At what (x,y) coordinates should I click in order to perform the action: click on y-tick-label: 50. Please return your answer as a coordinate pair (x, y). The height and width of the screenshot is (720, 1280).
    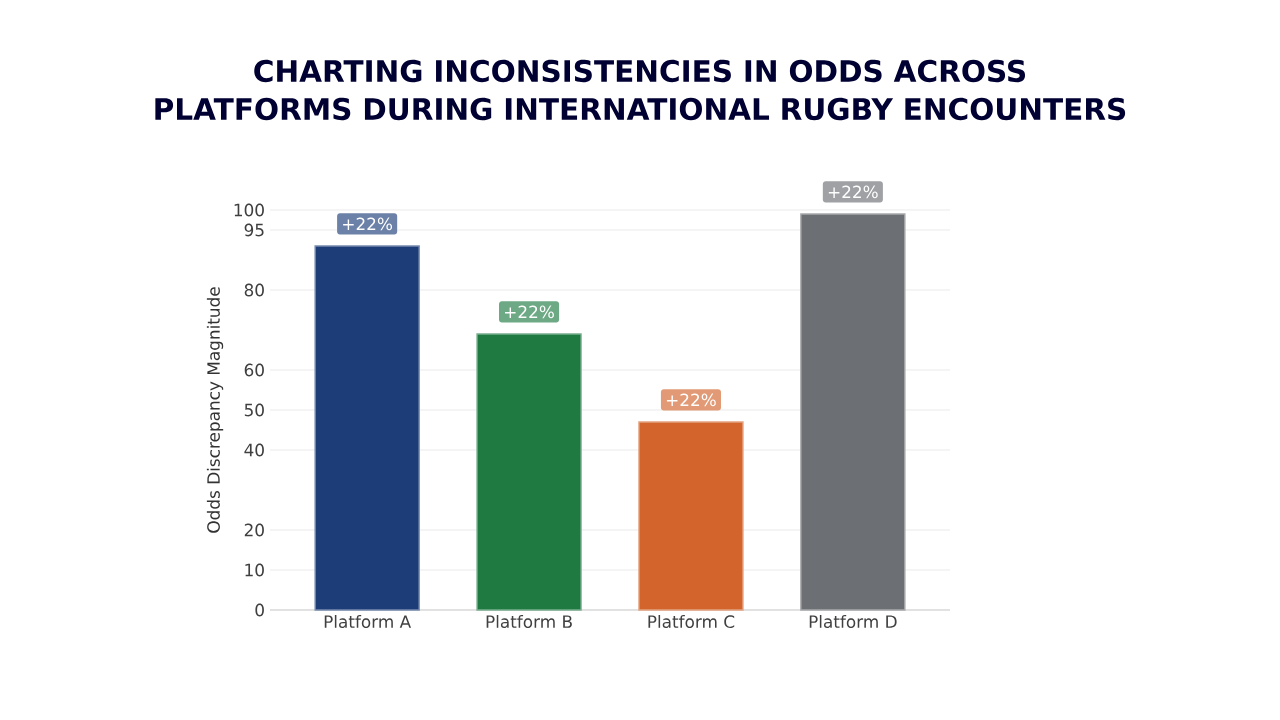
    Looking at the image, I should click on (254, 410).